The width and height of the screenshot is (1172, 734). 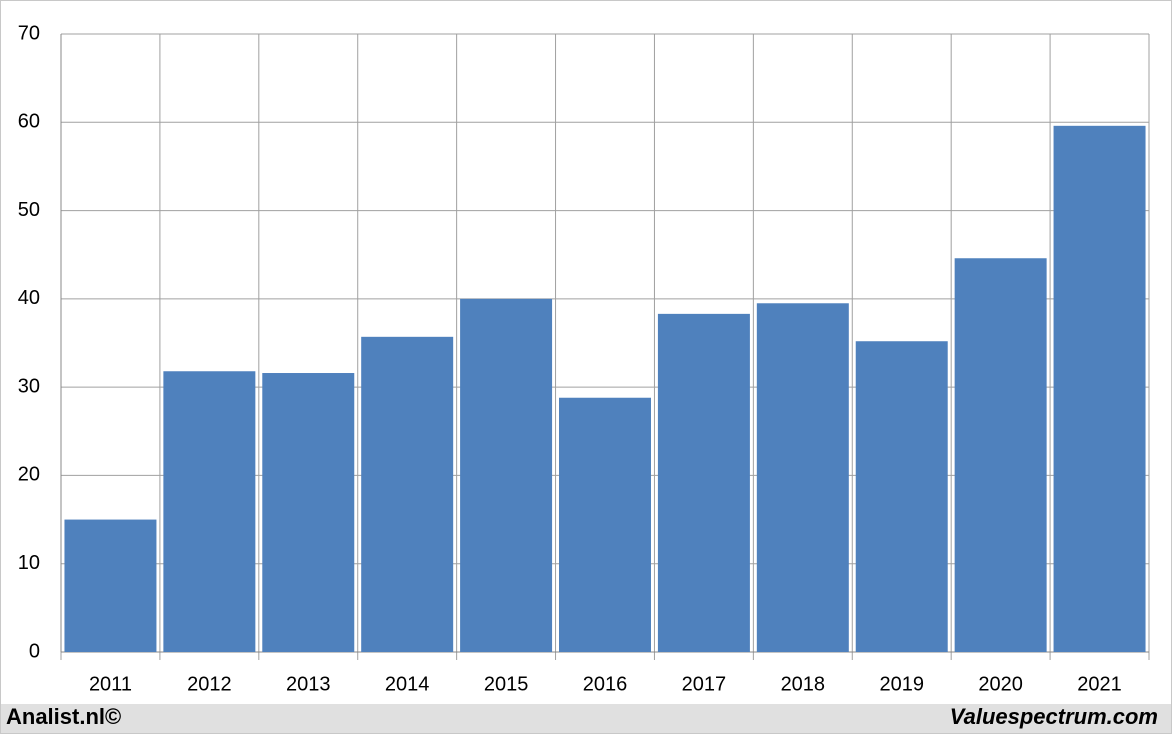 What do you see at coordinates (1099, 684) in the screenshot?
I see `x-tick-label: 2021` at bounding box center [1099, 684].